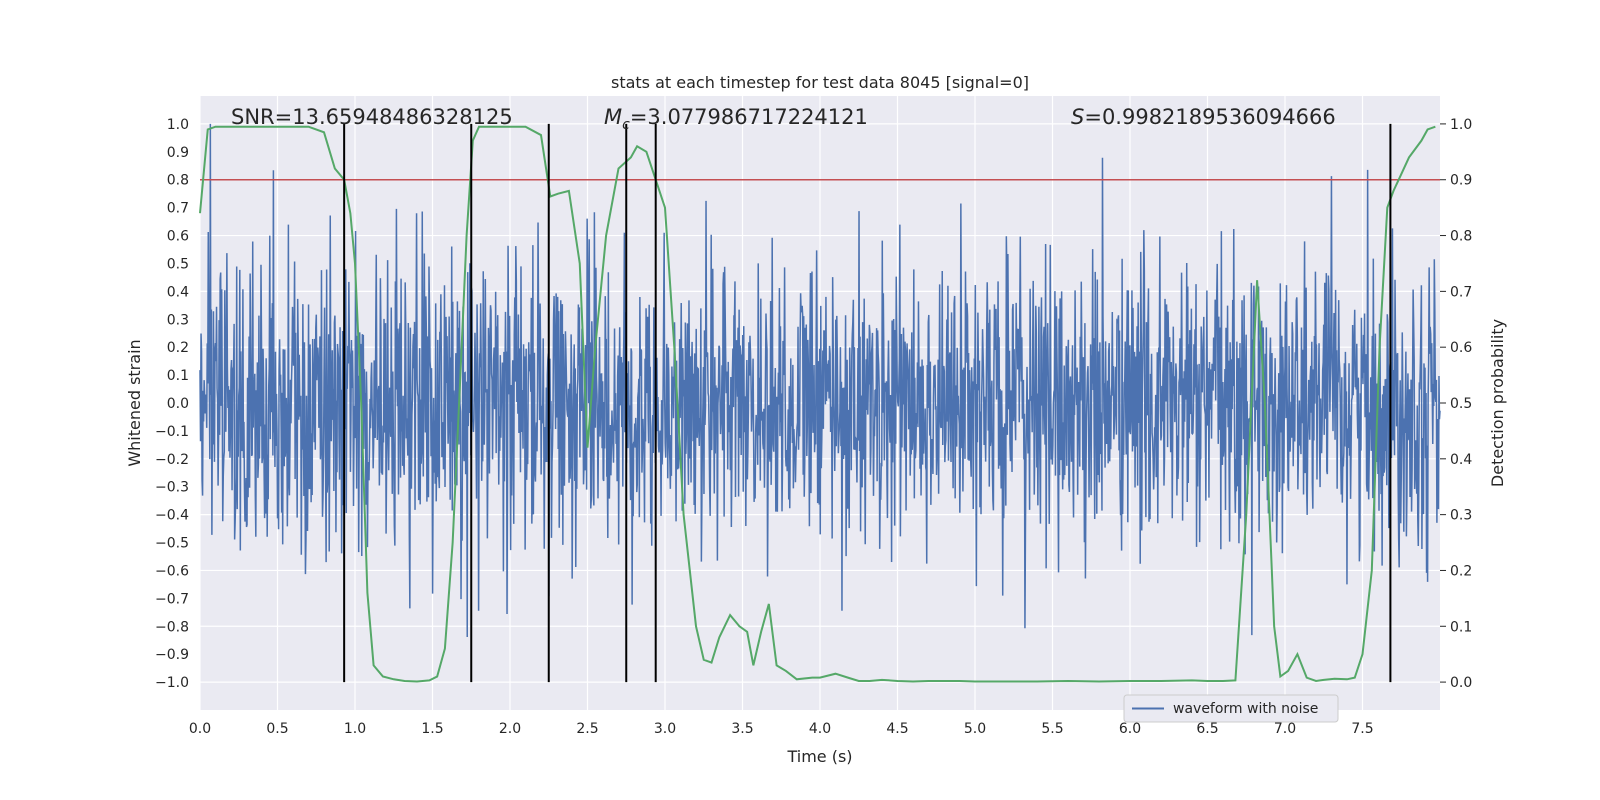 The image size is (1600, 800). Describe the element at coordinates (1461, 571) in the screenshot. I see `y2-tick-label: 0.2` at that location.